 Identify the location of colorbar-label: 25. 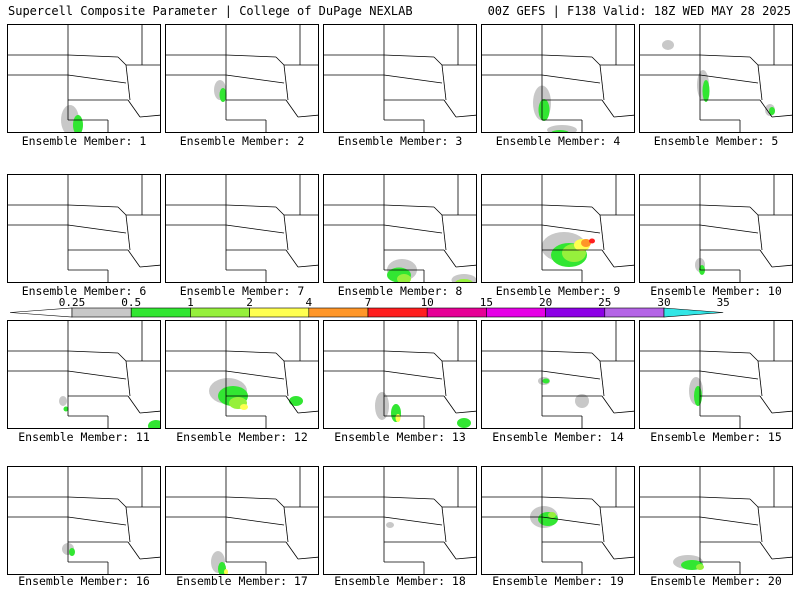
(604, 303).